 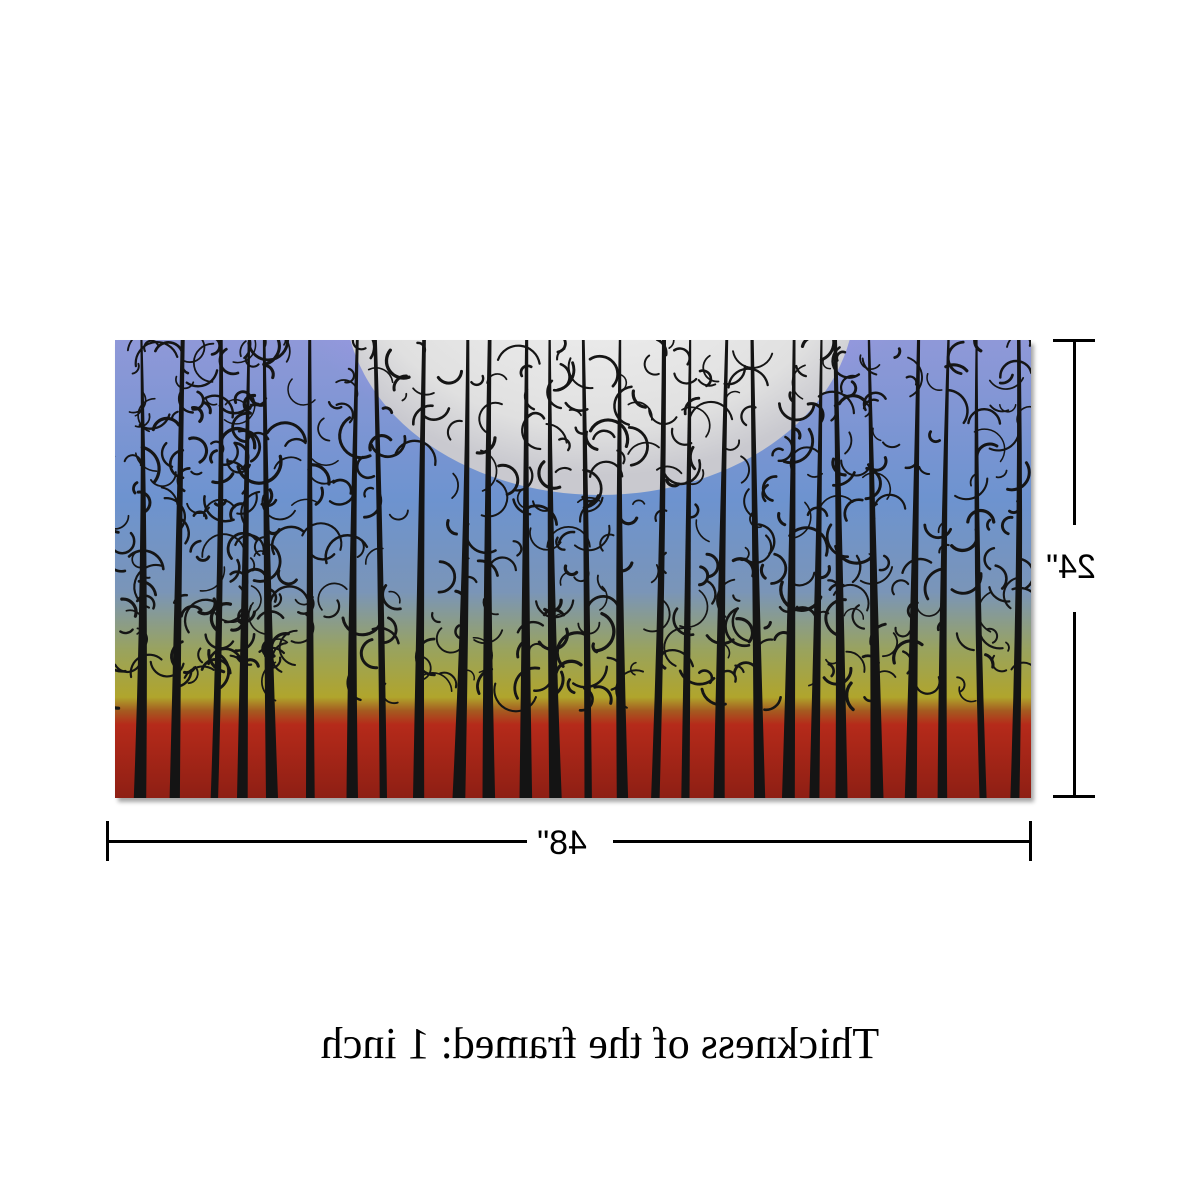 I want to click on width-dimension-line-left, so click(x=317, y=841).